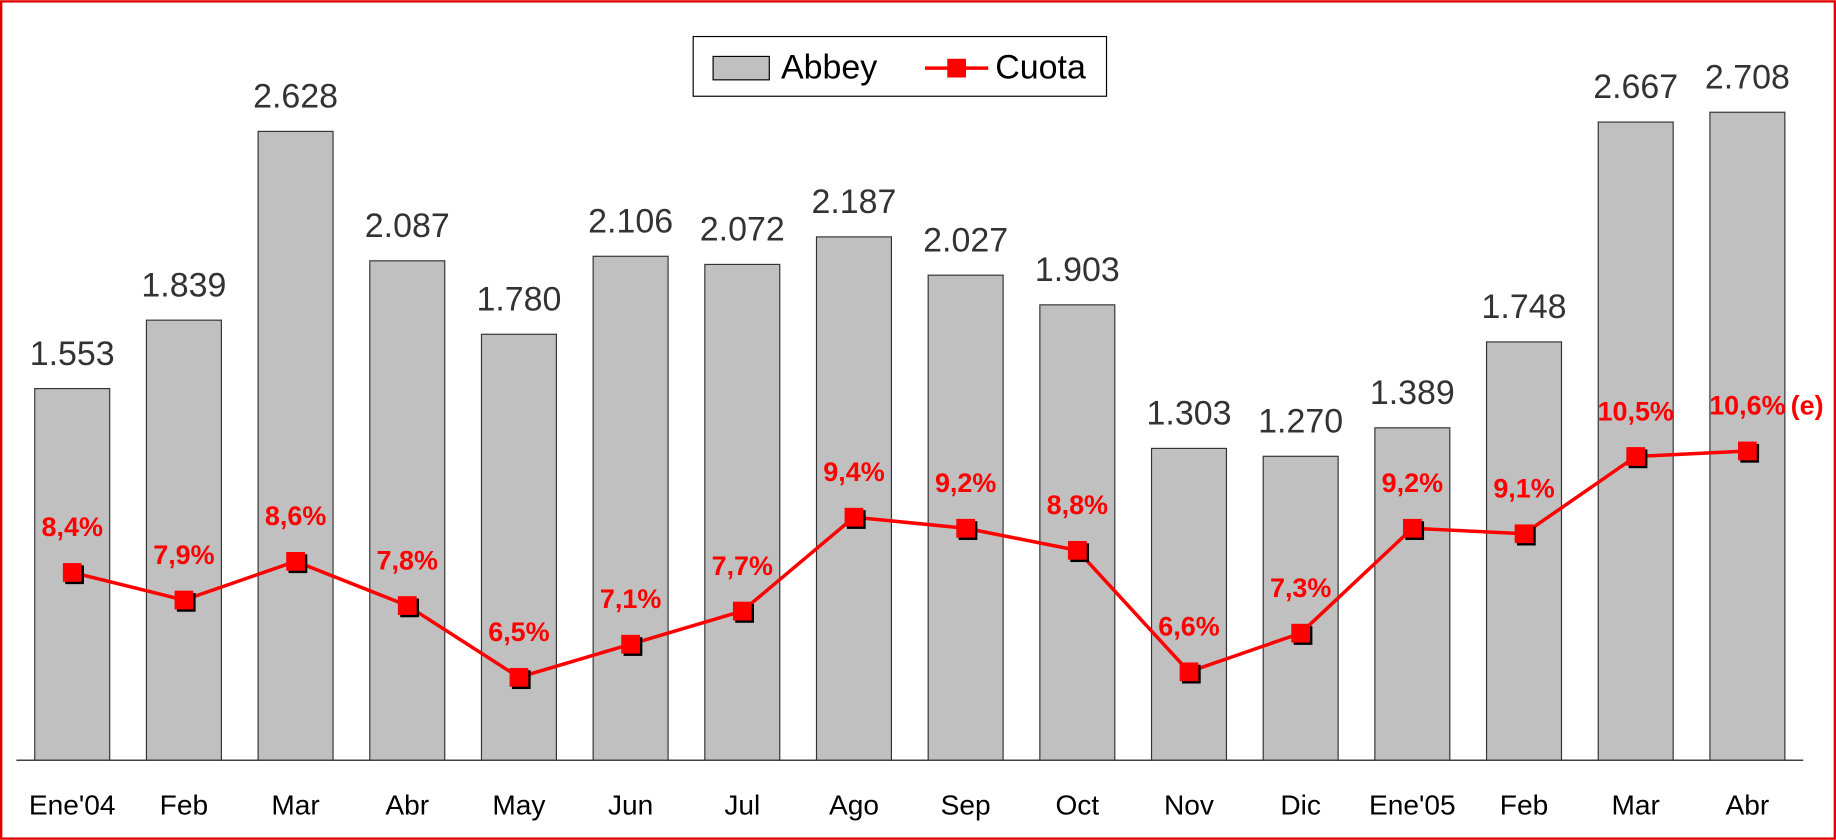  What do you see at coordinates (1524, 307) in the screenshot?
I see `bar-label: 1.748` at bounding box center [1524, 307].